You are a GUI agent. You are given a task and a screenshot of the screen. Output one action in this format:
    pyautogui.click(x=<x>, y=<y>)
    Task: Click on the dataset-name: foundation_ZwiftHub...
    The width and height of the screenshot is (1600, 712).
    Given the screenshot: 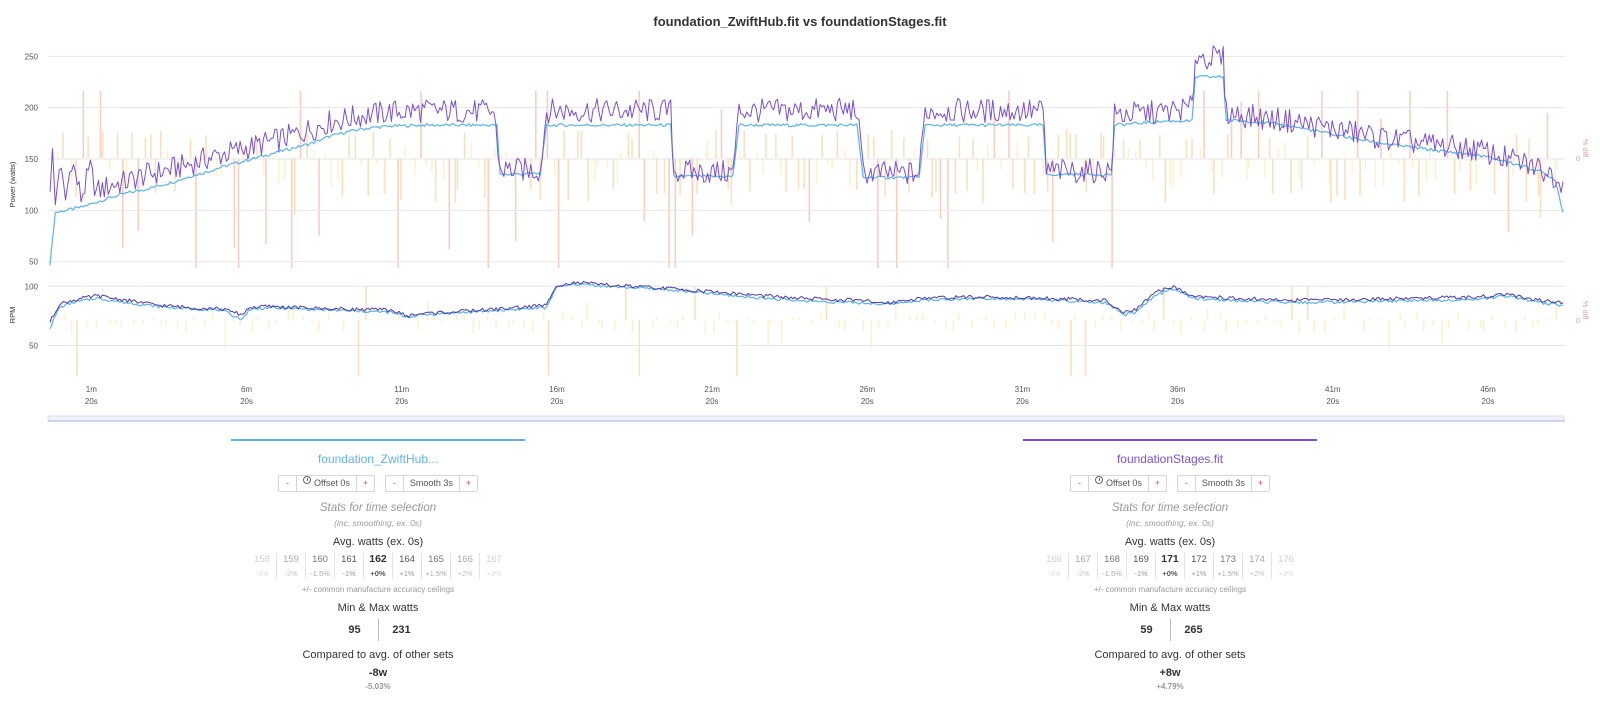 What is the action you would take?
    pyautogui.click(x=378, y=459)
    